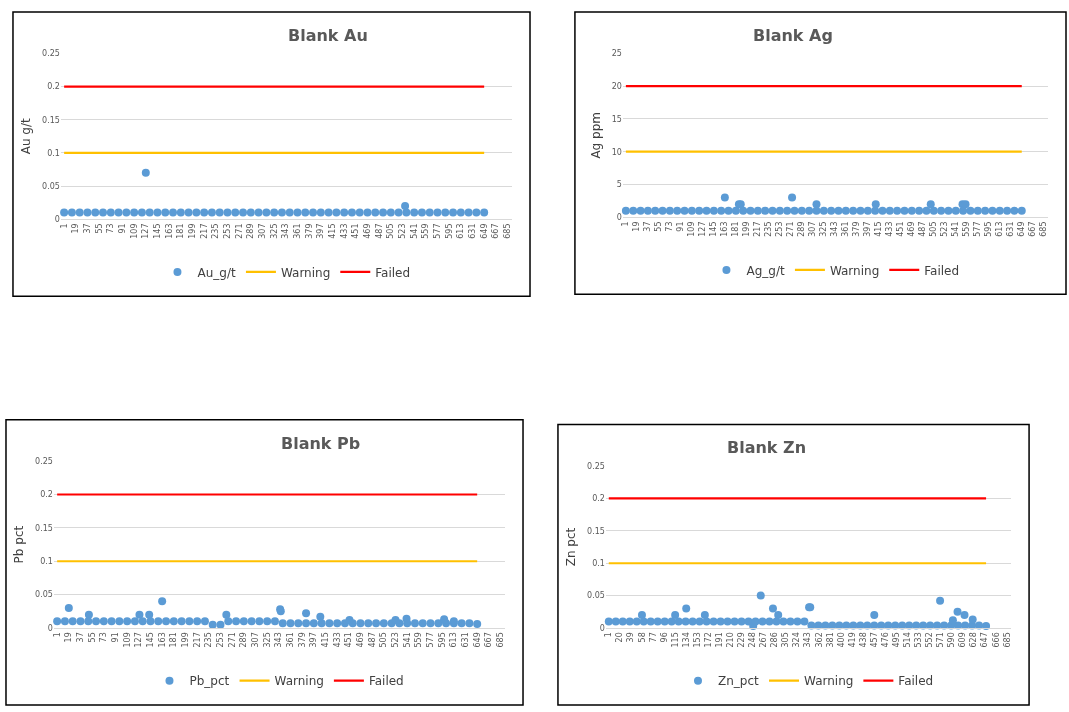  I want to click on x-tick-label: 379, so click(309, 231).